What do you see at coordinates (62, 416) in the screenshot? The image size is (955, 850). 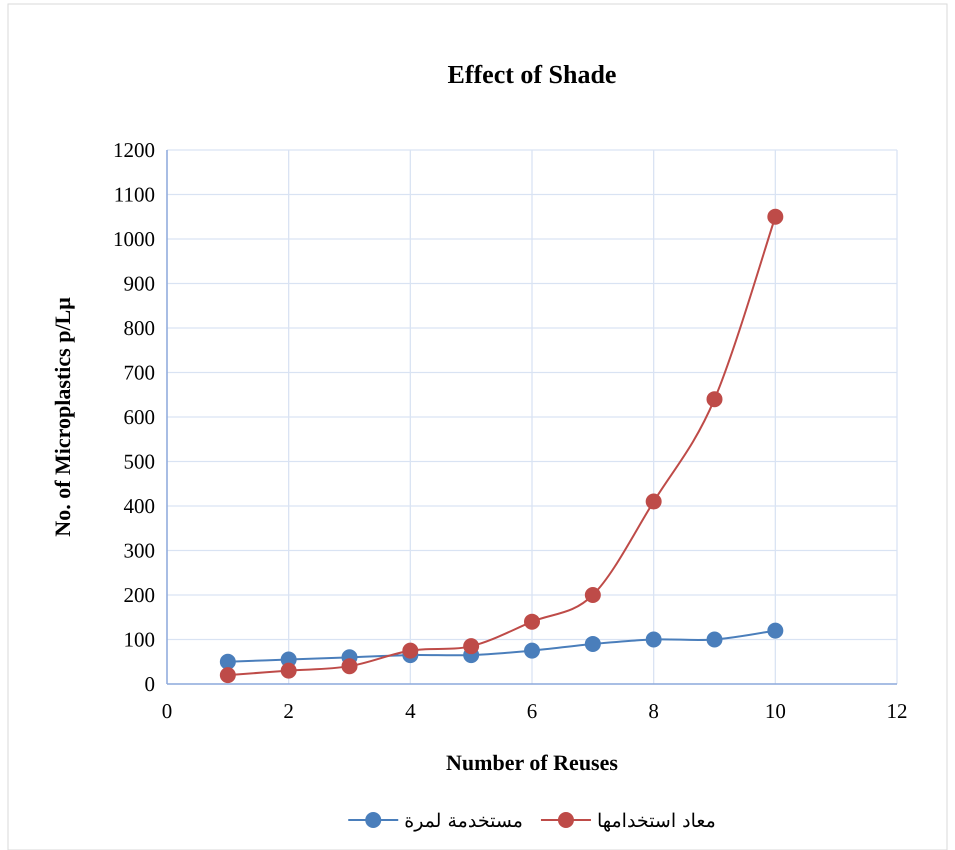 I see `y-axis-title: No. of Microplastics p/Lμ` at bounding box center [62, 416].